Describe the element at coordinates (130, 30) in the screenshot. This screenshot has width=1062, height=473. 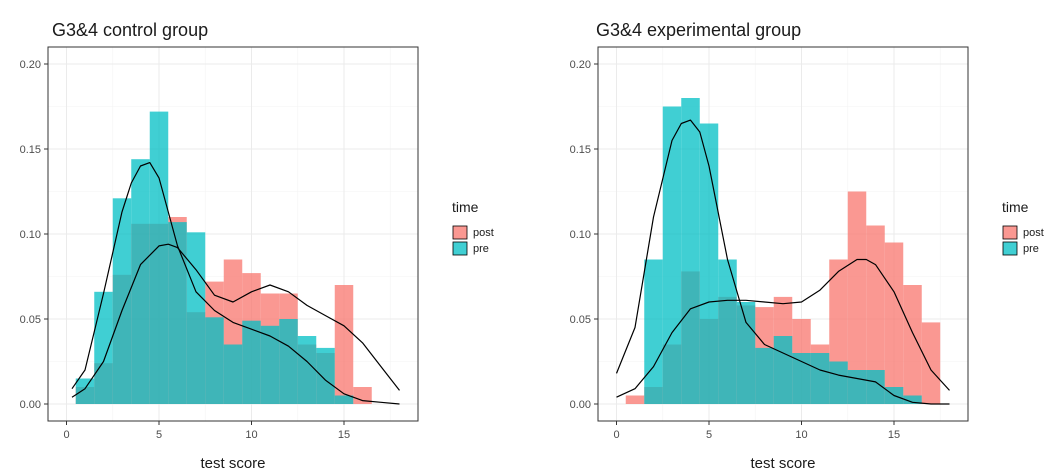
I see `chart-title: G3&4 control group` at that location.